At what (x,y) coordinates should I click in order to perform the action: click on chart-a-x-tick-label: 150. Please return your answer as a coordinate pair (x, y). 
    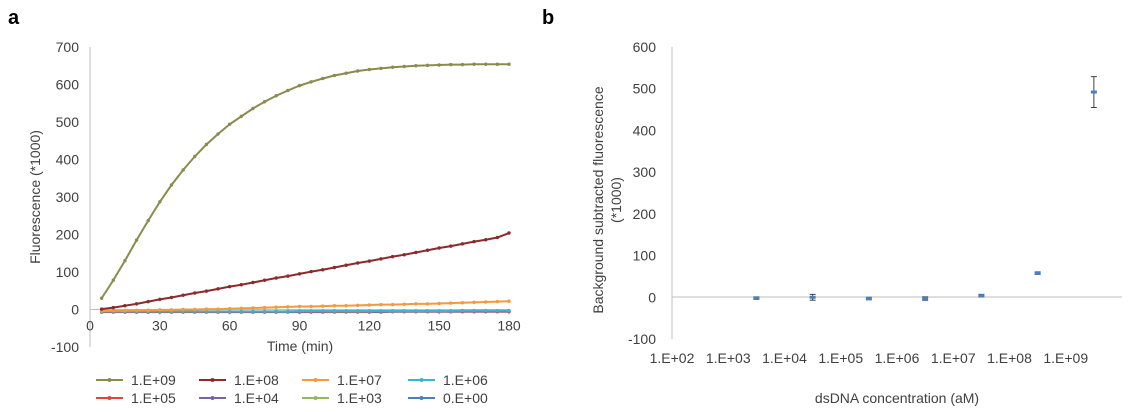
    Looking at the image, I should click on (439, 326).